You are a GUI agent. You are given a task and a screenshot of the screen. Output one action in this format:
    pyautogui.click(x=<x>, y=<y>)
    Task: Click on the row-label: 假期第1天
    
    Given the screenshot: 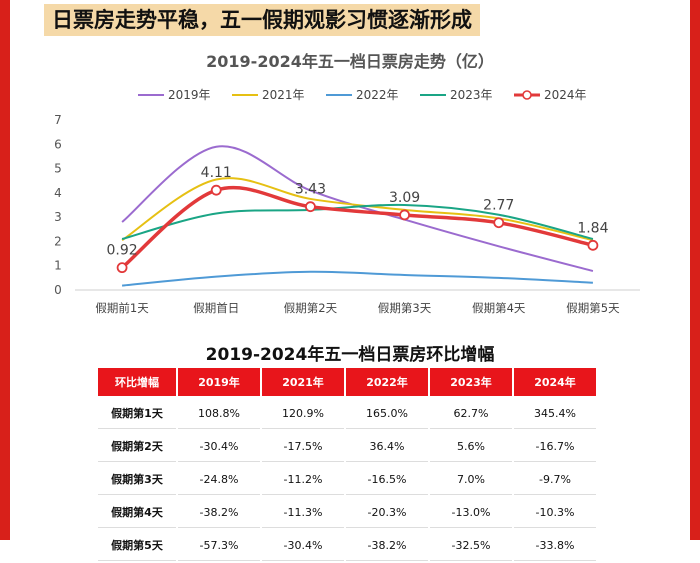 What is the action you would take?
    pyautogui.click(x=137, y=413)
    